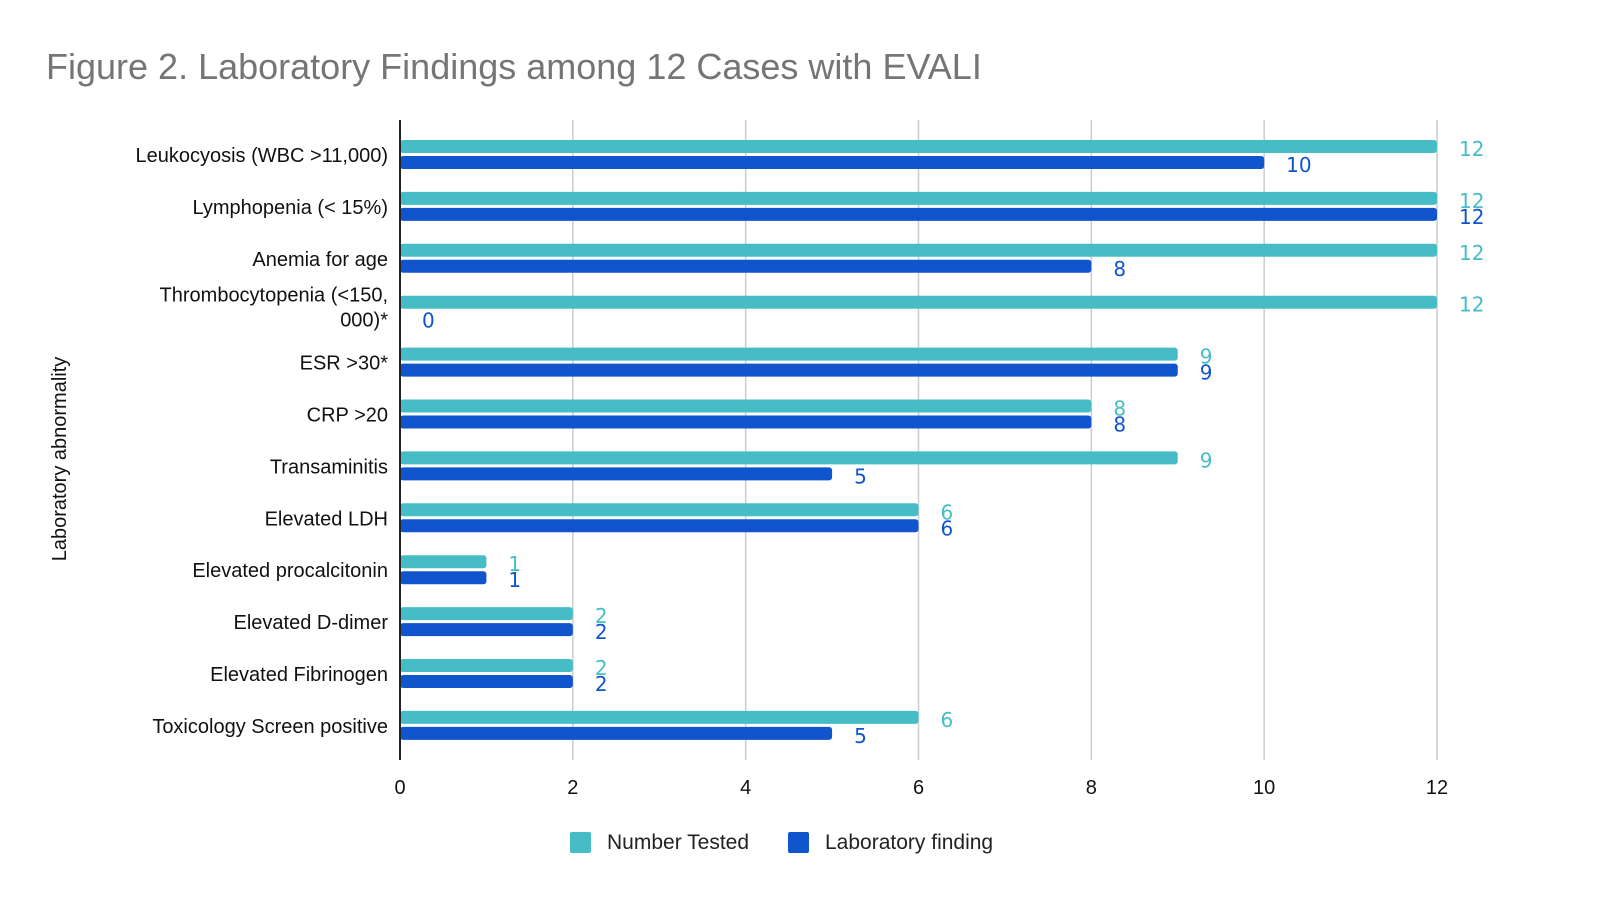  What do you see at coordinates (1298, 165) in the screenshot?
I see `data-label: 10` at bounding box center [1298, 165].